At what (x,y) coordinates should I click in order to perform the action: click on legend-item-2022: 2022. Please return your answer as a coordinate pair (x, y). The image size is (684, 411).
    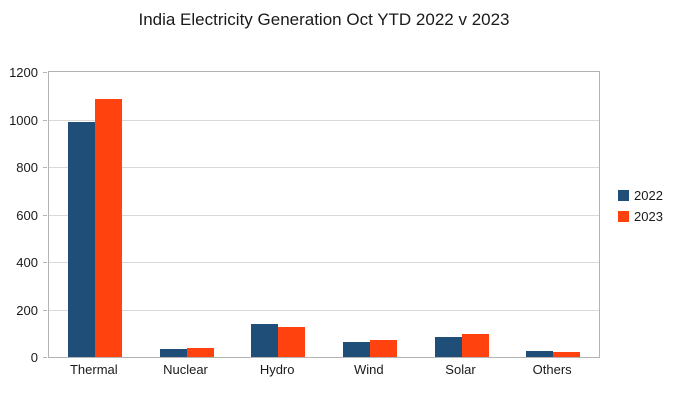
    Looking at the image, I should click on (640, 195).